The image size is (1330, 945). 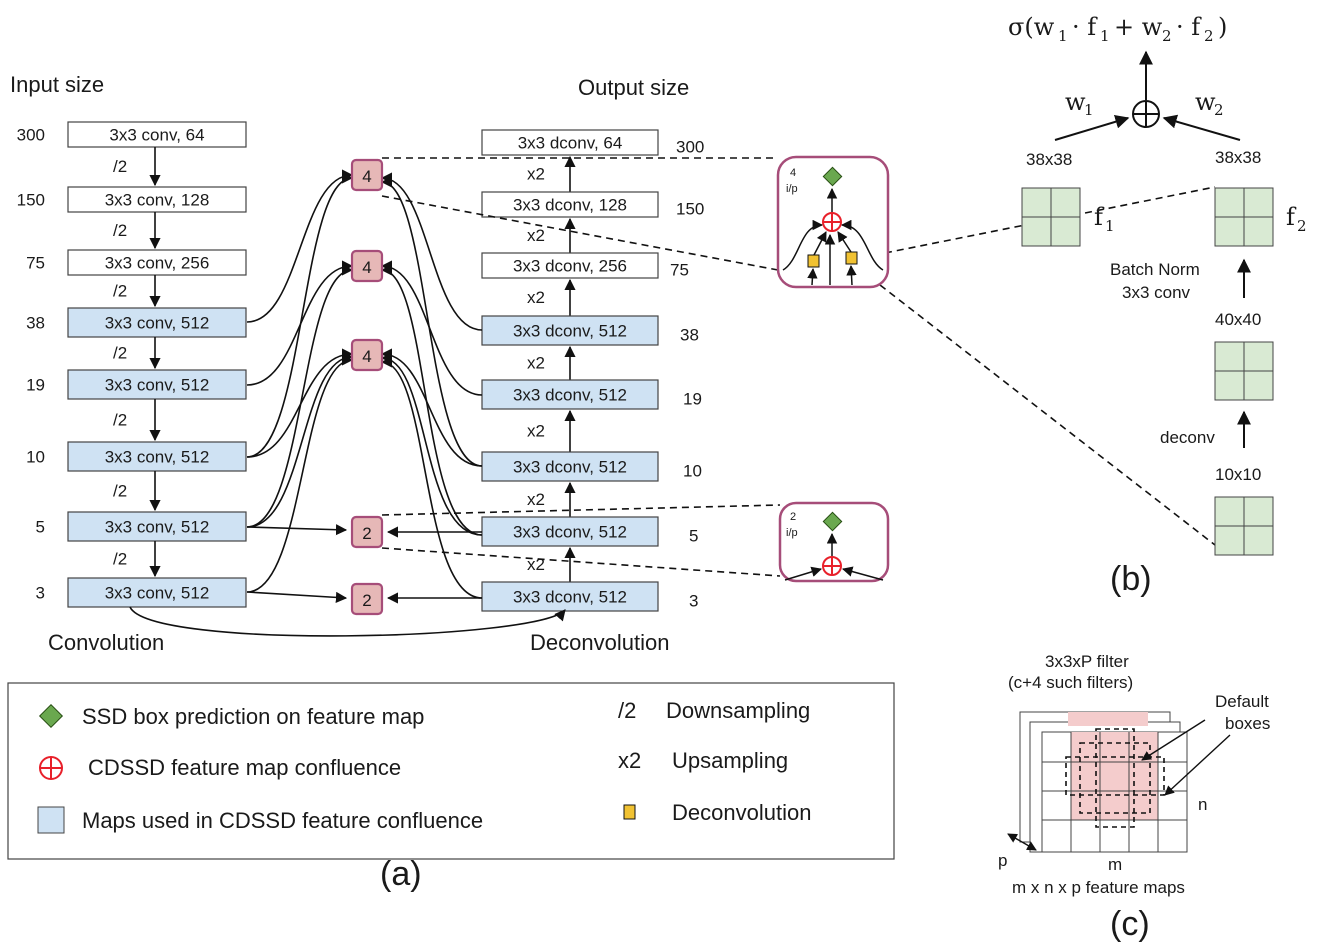 What do you see at coordinates (1244, 217) in the screenshot?
I see `feature-grid-f2` at bounding box center [1244, 217].